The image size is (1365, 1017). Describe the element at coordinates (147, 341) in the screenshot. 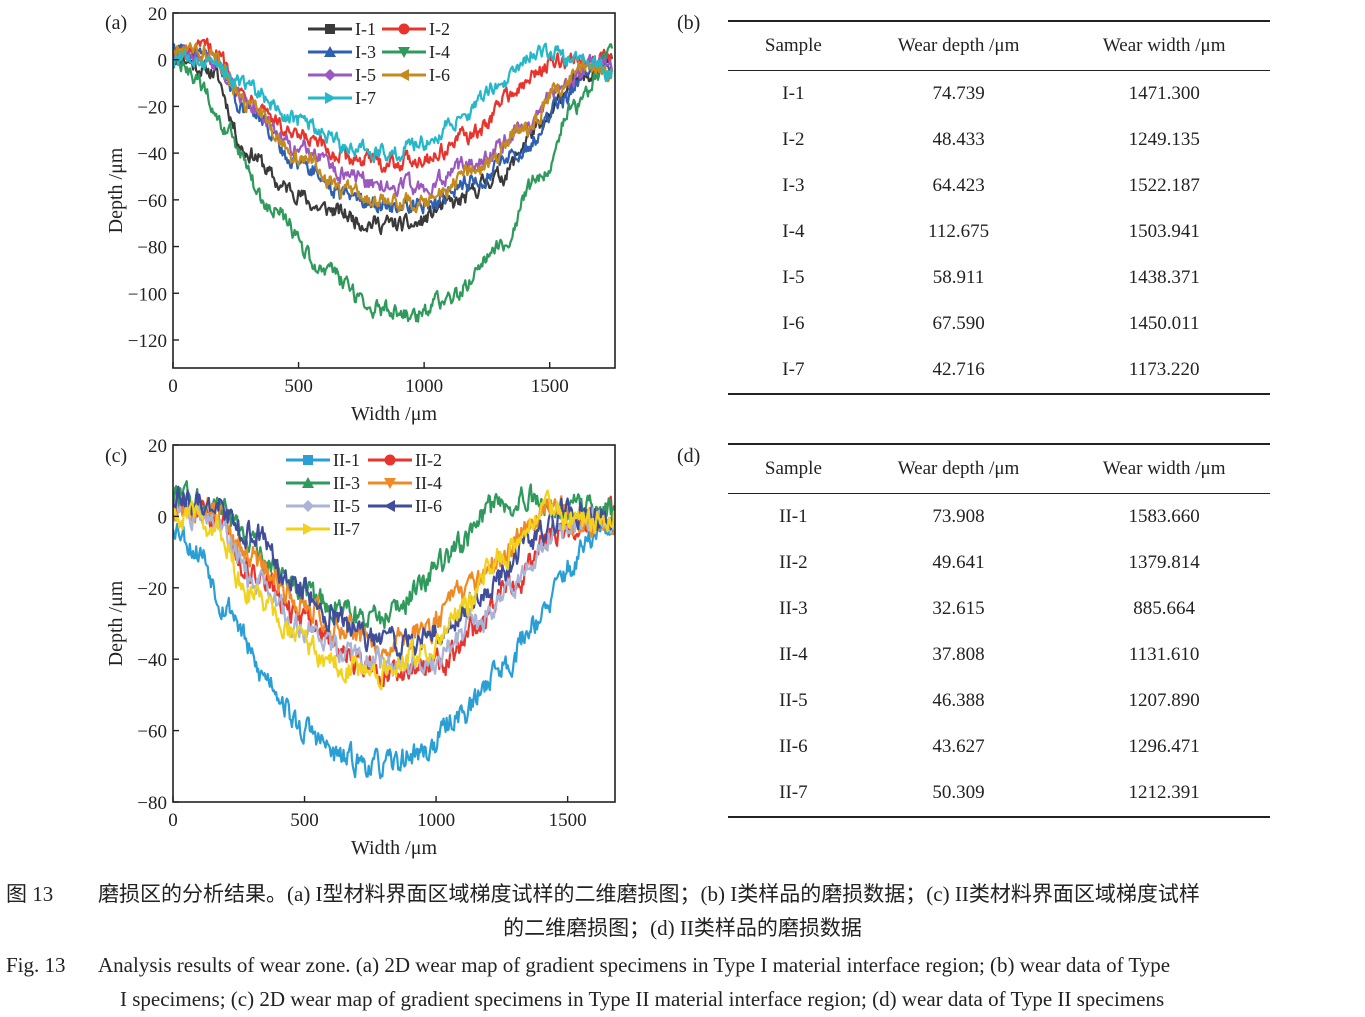

I see `y-tick-label: −120` at that location.